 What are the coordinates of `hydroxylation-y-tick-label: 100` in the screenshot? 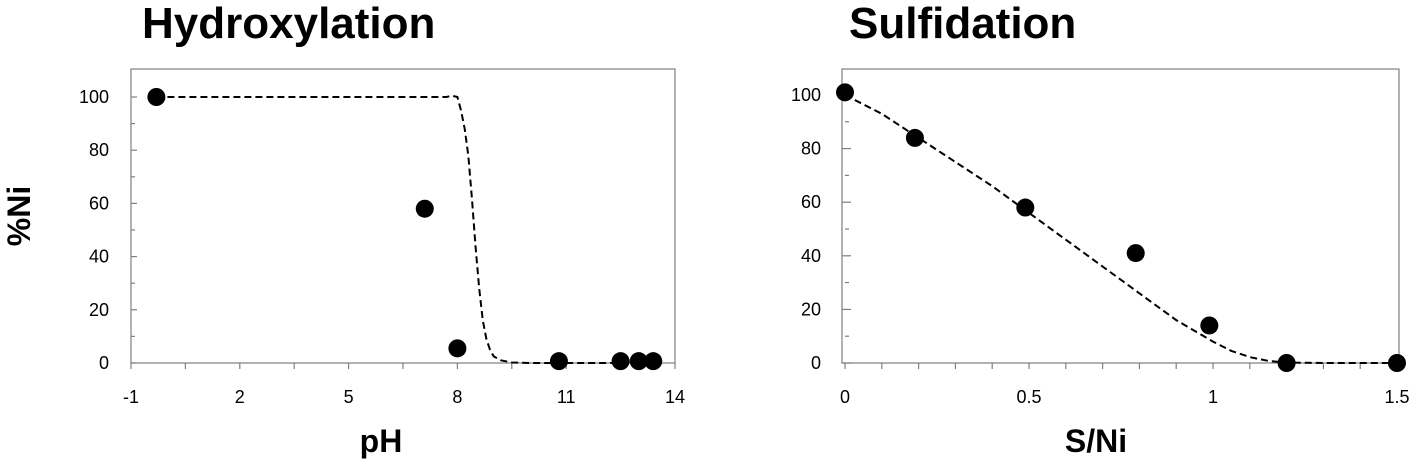 It's located at (94, 97).